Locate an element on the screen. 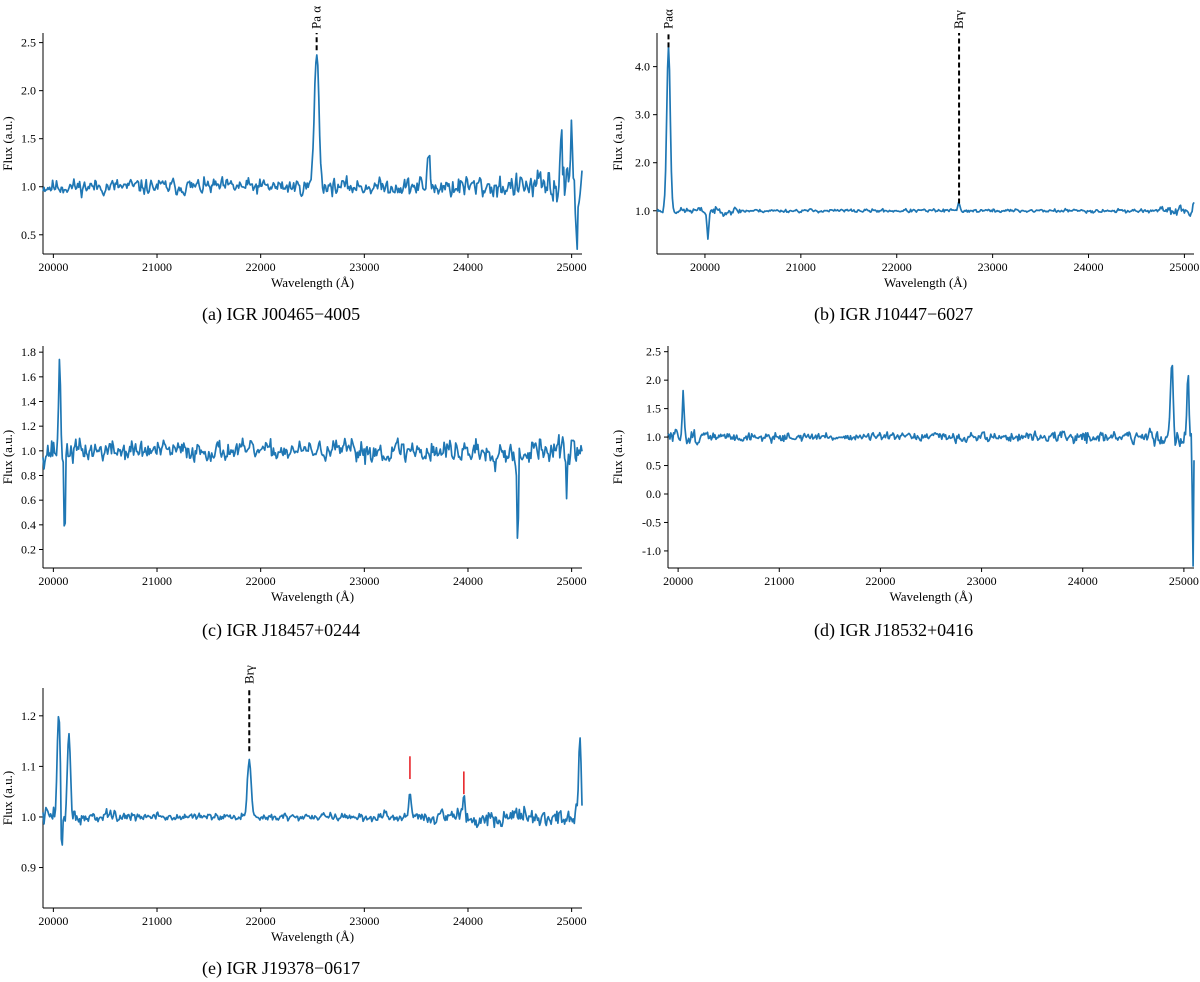 Image resolution: width=1200 pixels, height=982 pixels. y-tick-label: 0.4 is located at coordinates (28, 525).